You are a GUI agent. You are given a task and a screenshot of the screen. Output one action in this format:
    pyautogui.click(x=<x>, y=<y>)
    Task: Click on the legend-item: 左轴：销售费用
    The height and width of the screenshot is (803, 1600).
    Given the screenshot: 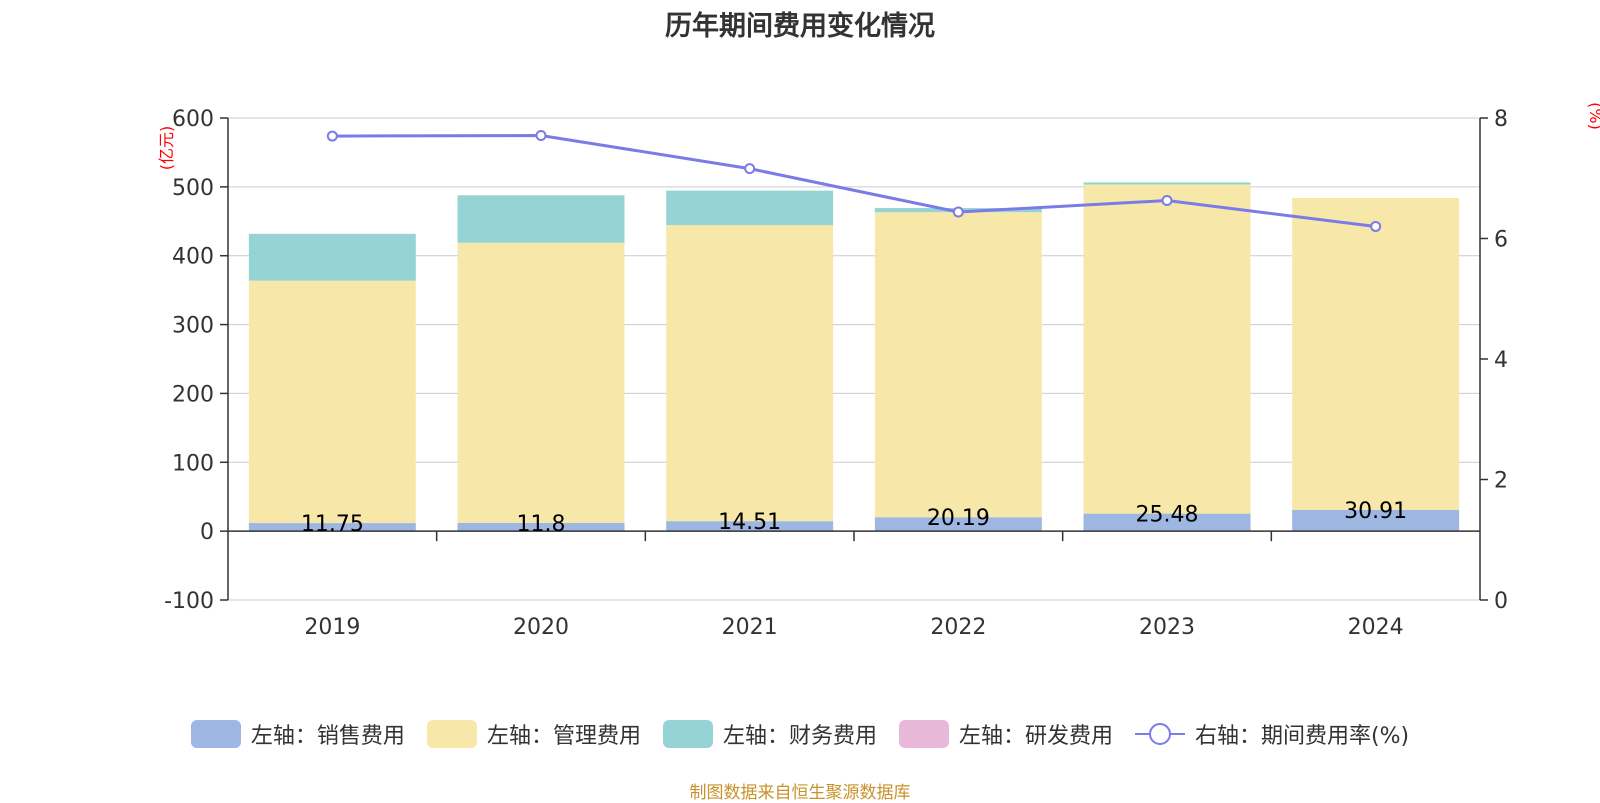 What is the action you would take?
    pyautogui.click(x=297, y=734)
    